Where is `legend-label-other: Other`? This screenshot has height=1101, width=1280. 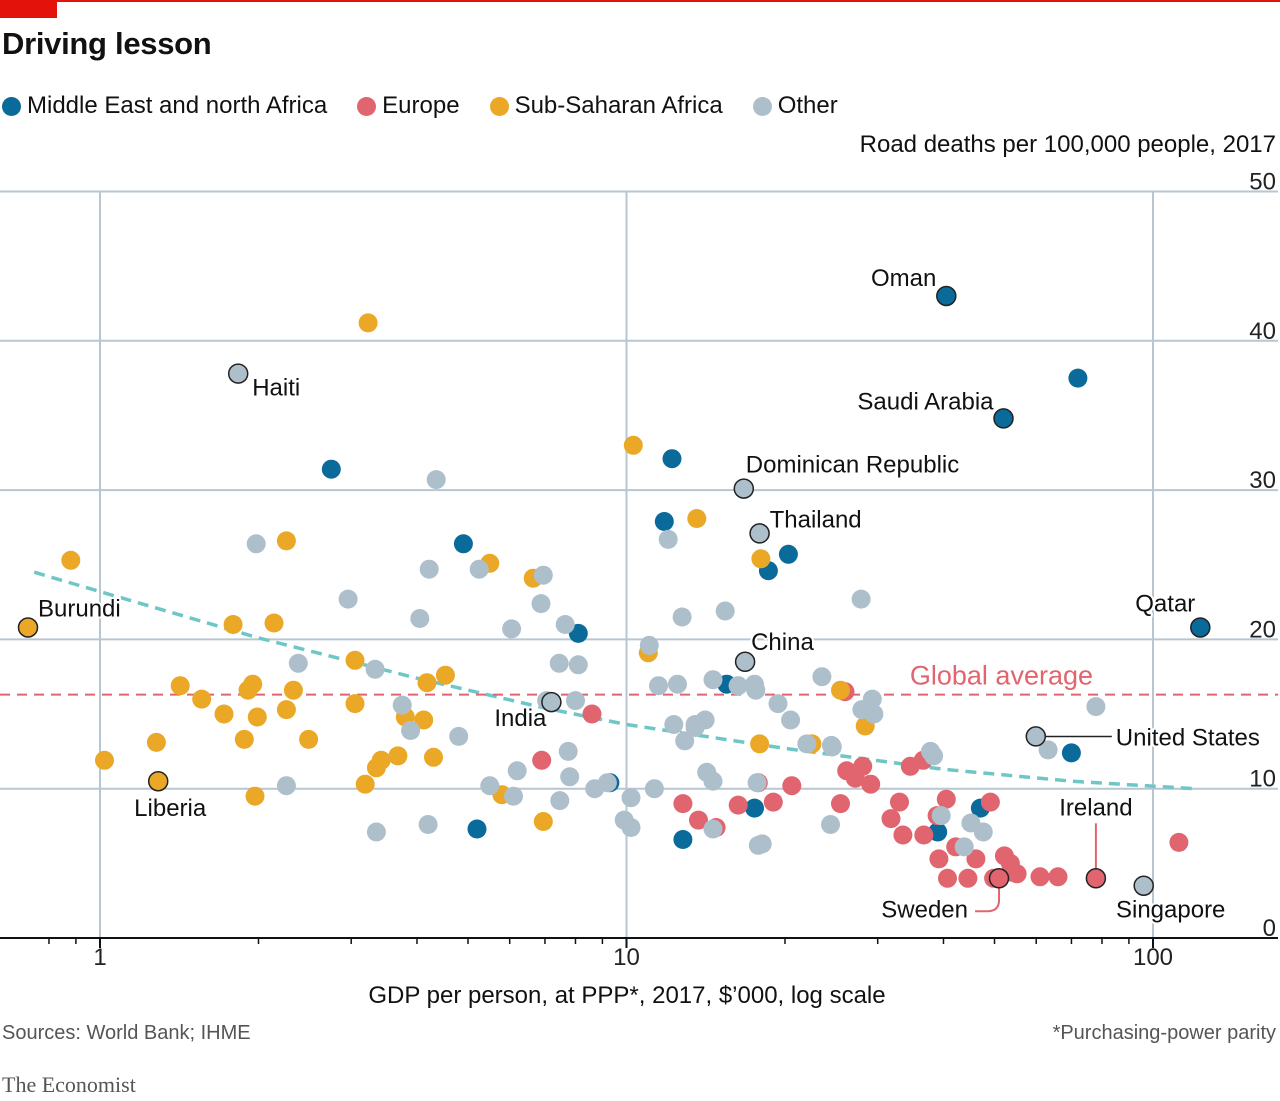
legend-label-other: Other is located at coordinates (807, 105).